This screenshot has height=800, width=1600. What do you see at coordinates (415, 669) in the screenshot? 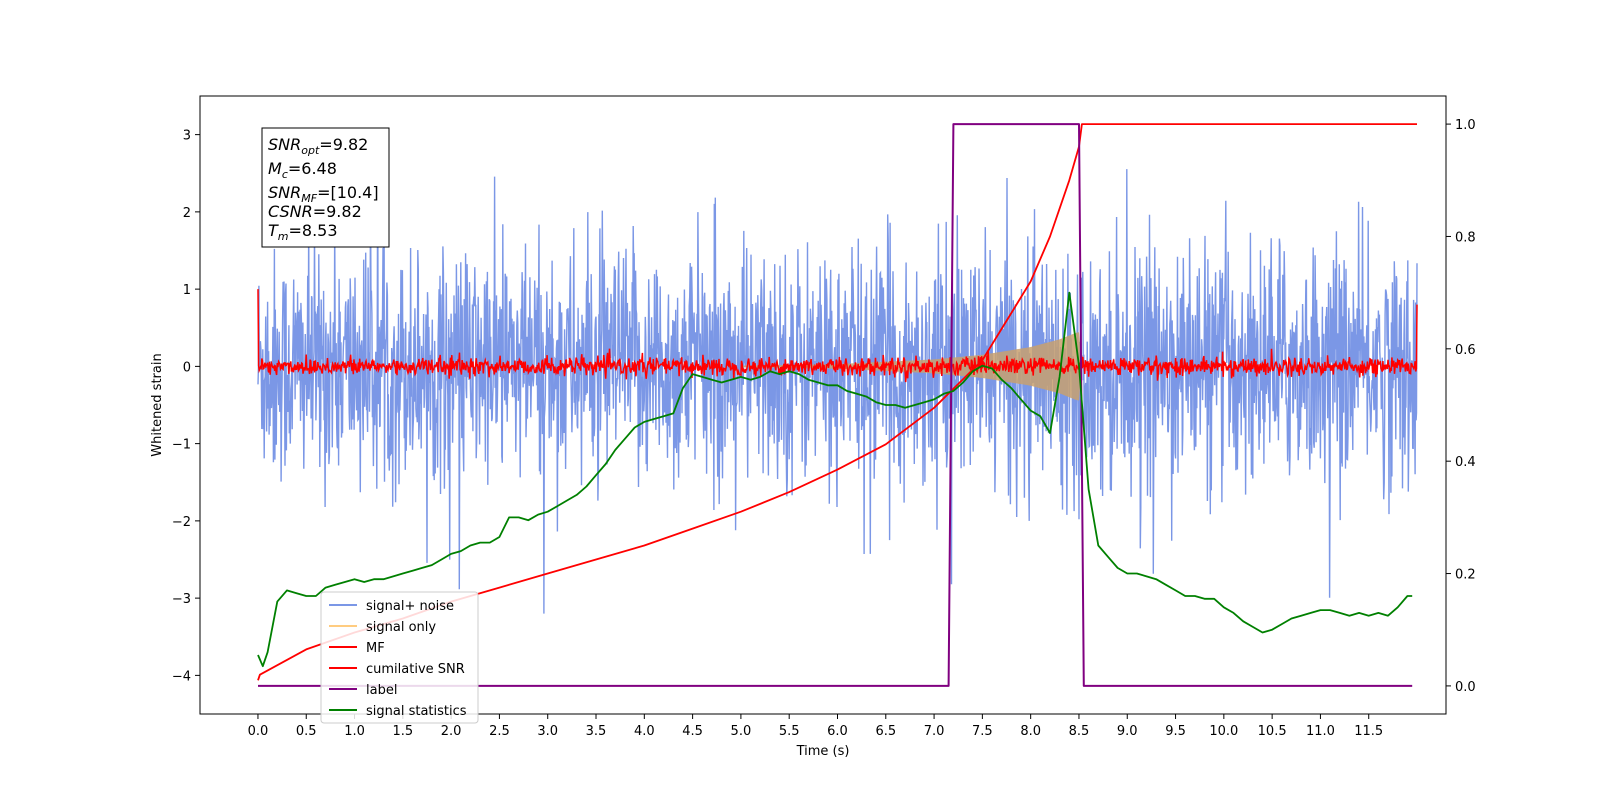
I see `legend-label: cumilative SNR` at bounding box center [415, 669].